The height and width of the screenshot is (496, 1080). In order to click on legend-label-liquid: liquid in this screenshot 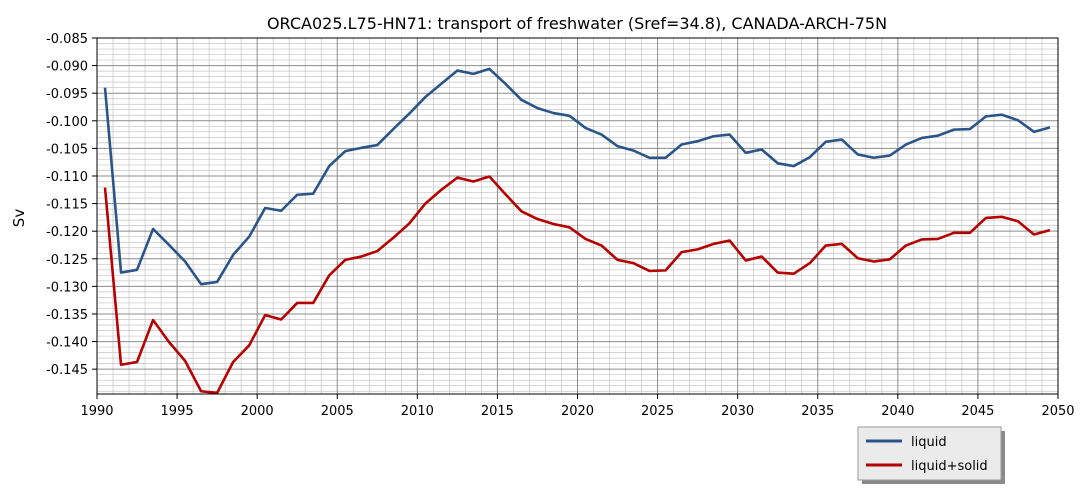, I will do `click(929, 442)`.